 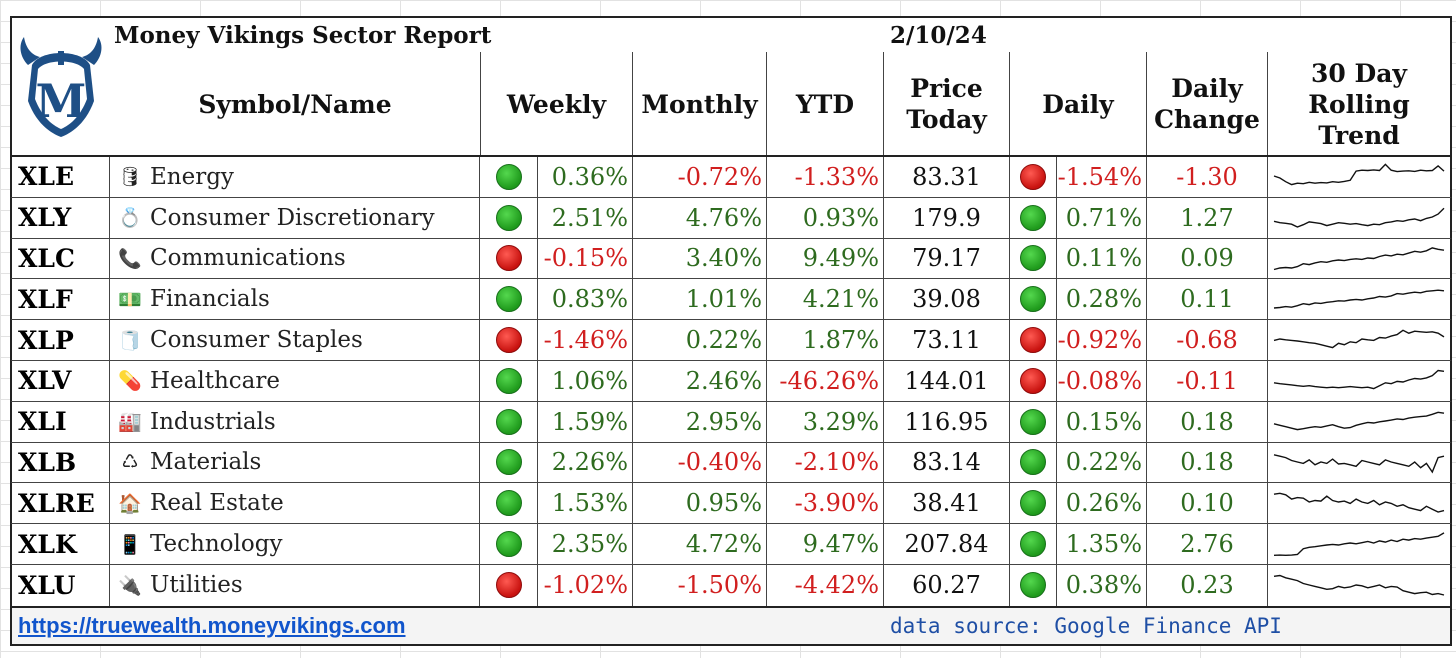 What do you see at coordinates (966, 626) in the screenshot?
I see `footer-source-cell: data source: Google Finance API` at bounding box center [966, 626].